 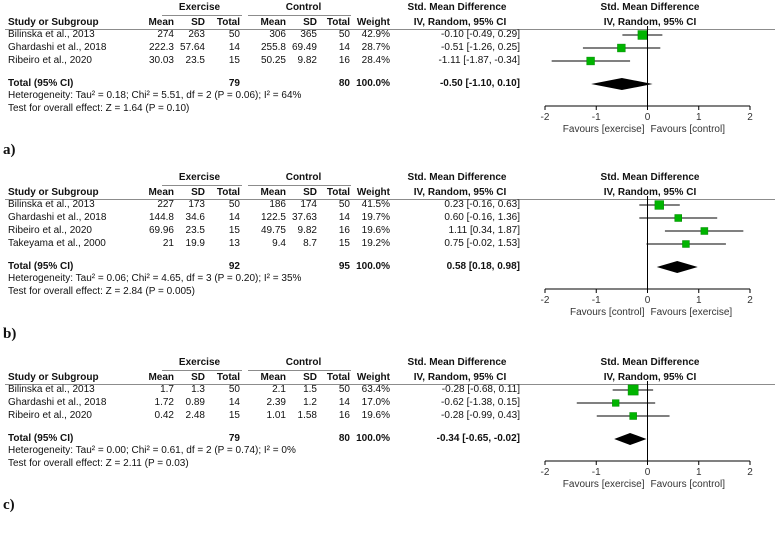 I want to click on favours-left-label: Favours [control], so click(x=607, y=312).